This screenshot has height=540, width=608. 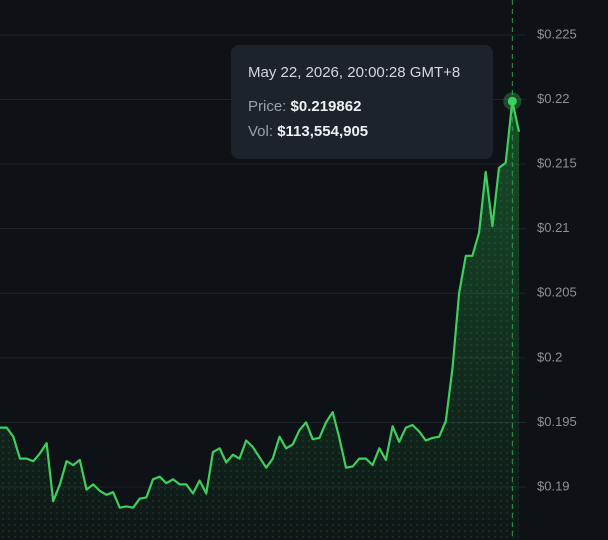 What do you see at coordinates (557, 33) in the screenshot?
I see `y-tick-label: $0.225` at bounding box center [557, 33].